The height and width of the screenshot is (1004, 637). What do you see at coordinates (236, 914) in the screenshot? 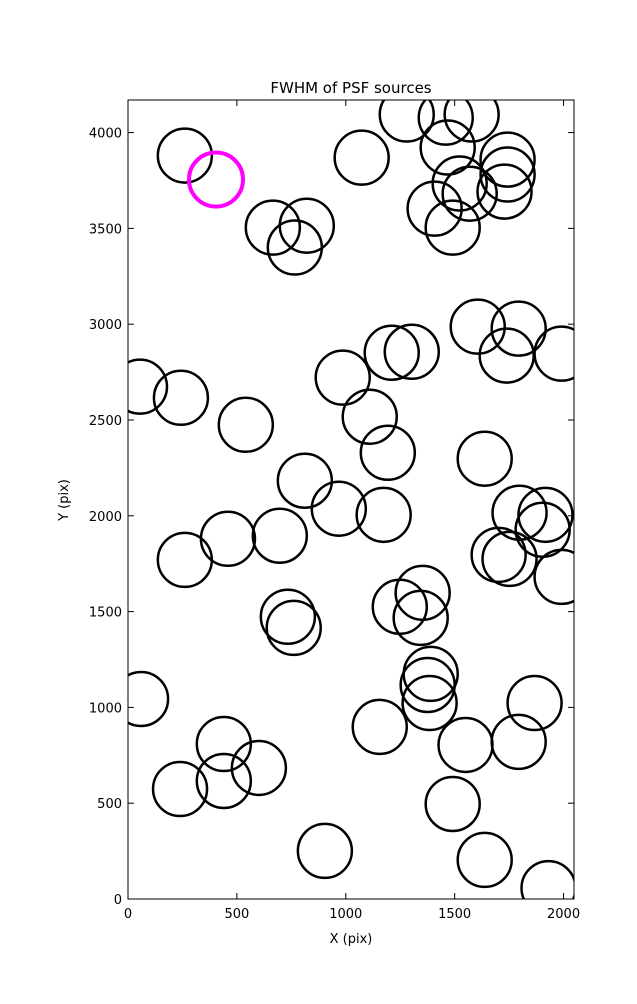
I see `x-tick-label: 500` at bounding box center [236, 914].